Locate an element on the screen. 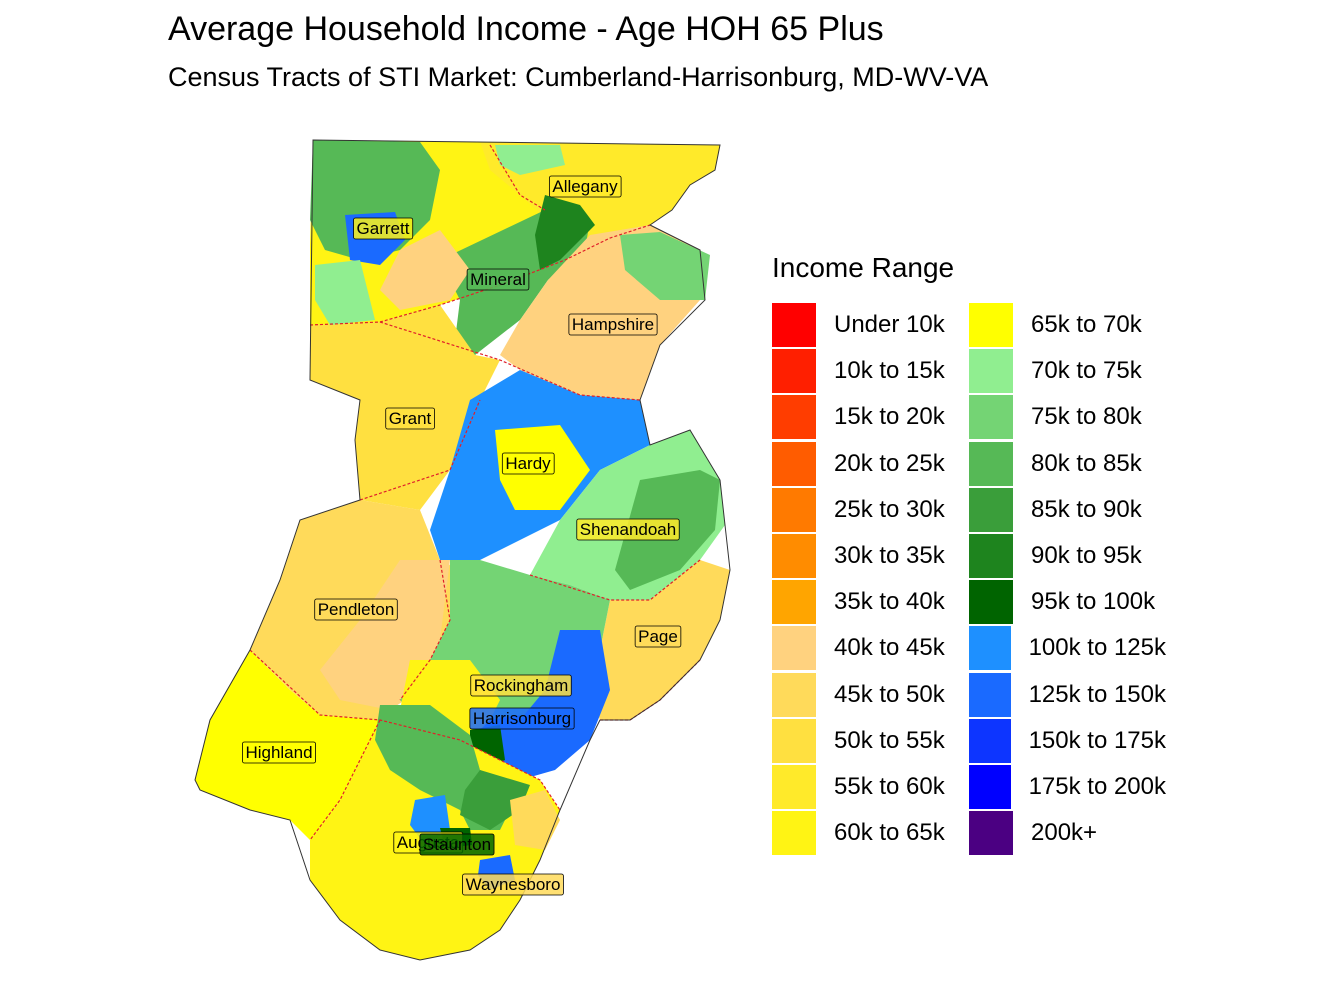  county-label-text: Harrisonburg is located at coordinates (522, 718).